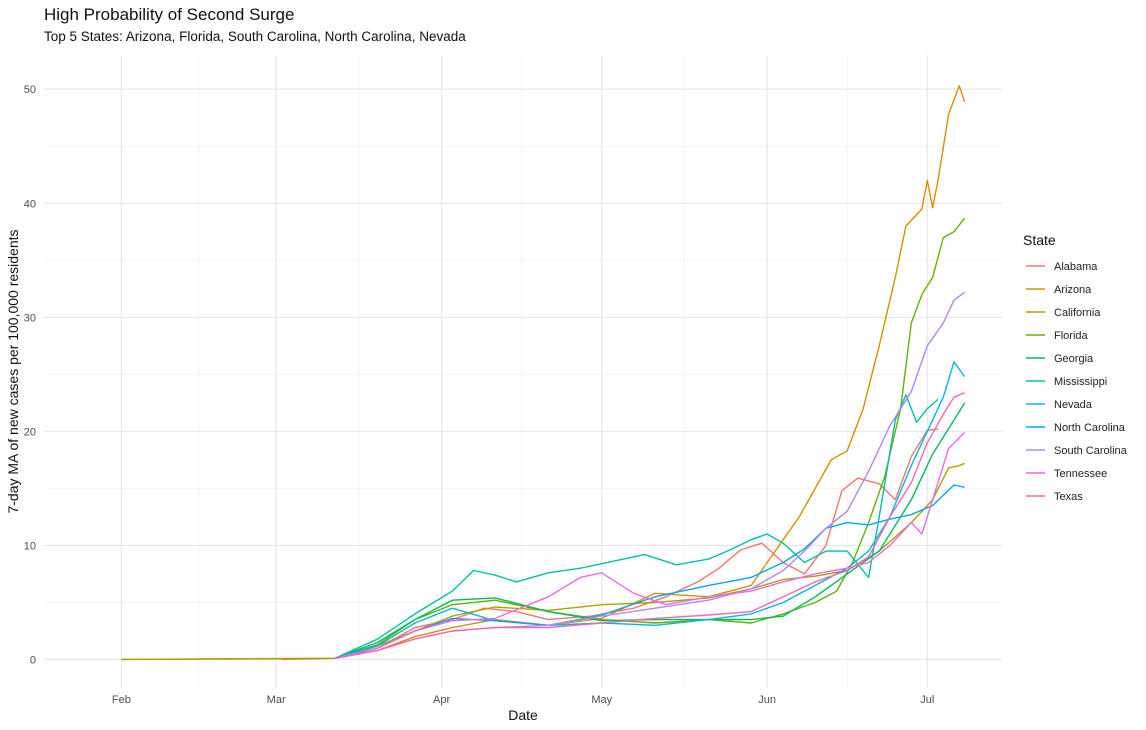 Image resolution: width=1146 pixels, height=730 pixels. What do you see at coordinates (1068, 497) in the screenshot?
I see `legend-label-texas: Texas` at bounding box center [1068, 497].